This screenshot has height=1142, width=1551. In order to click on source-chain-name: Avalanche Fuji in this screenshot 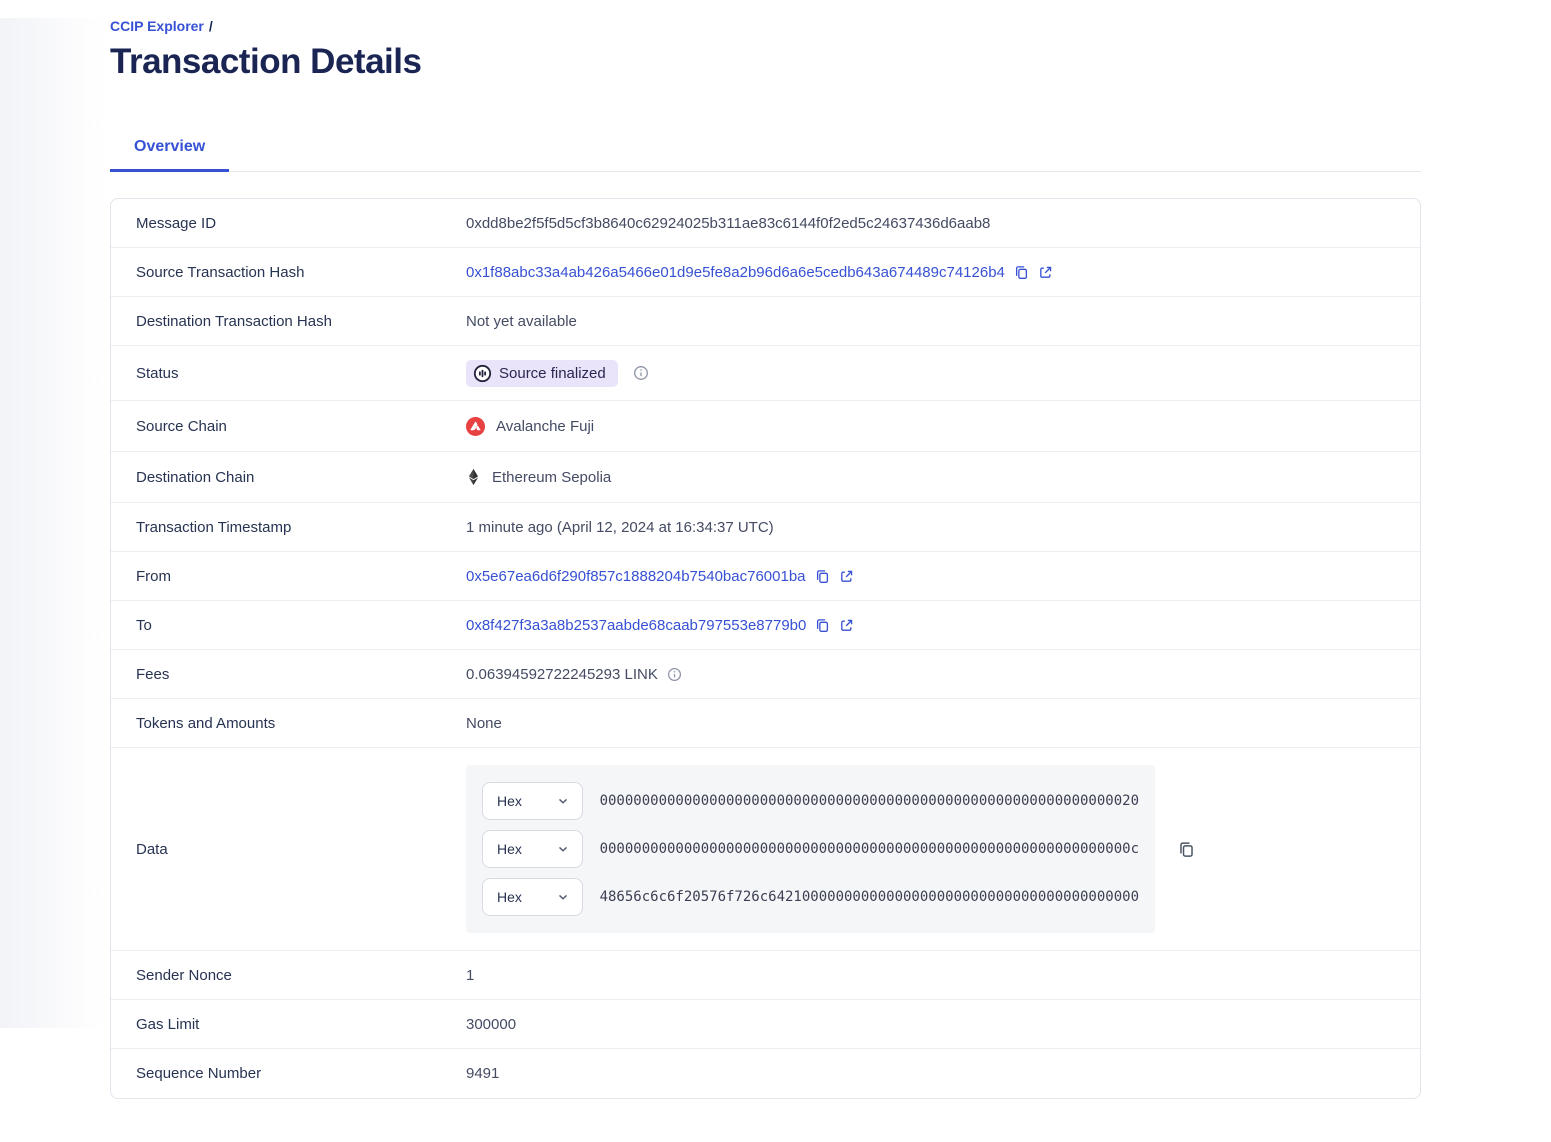, I will do `click(545, 426)`.